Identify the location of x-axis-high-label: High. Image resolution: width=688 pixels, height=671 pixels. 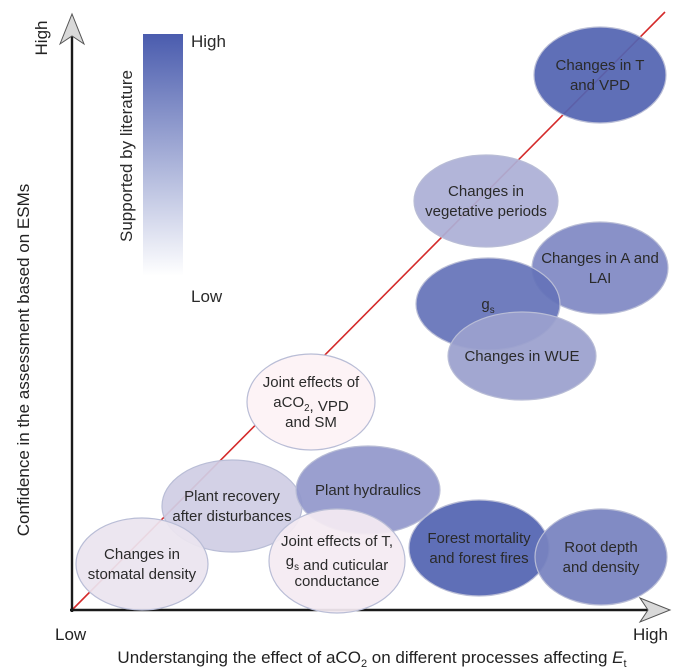
(650, 634).